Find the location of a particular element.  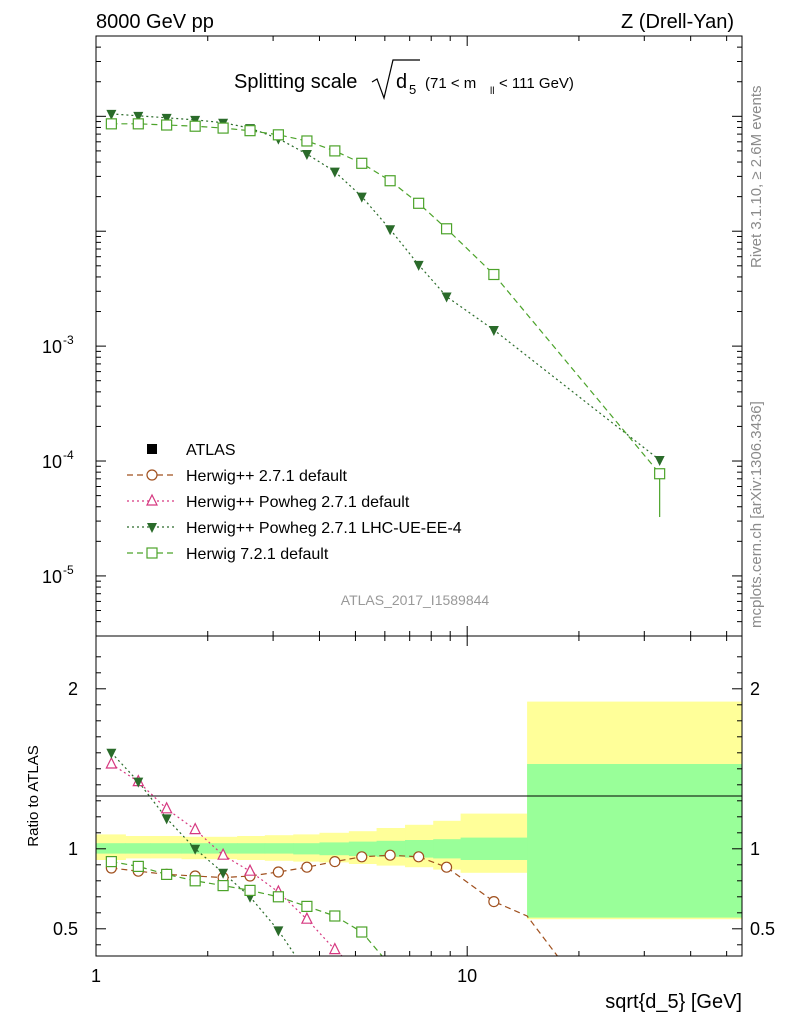

ratio-y-tick-label-right: 2 is located at coordinates (755, 689).